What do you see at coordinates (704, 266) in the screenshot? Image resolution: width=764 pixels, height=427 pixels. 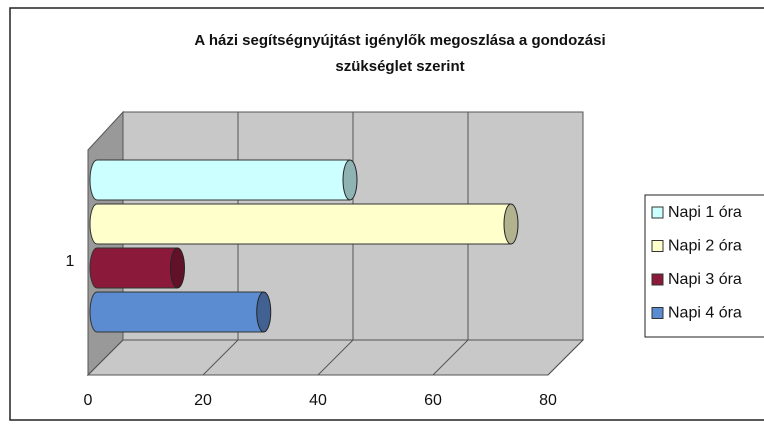 I see `legend-box` at bounding box center [704, 266].